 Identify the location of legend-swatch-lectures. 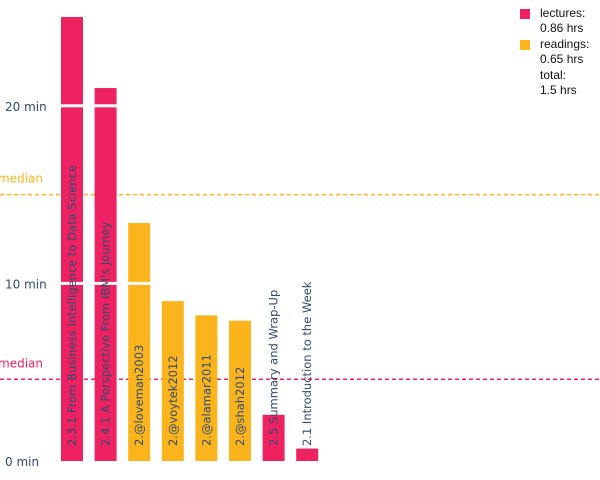
(525, 14).